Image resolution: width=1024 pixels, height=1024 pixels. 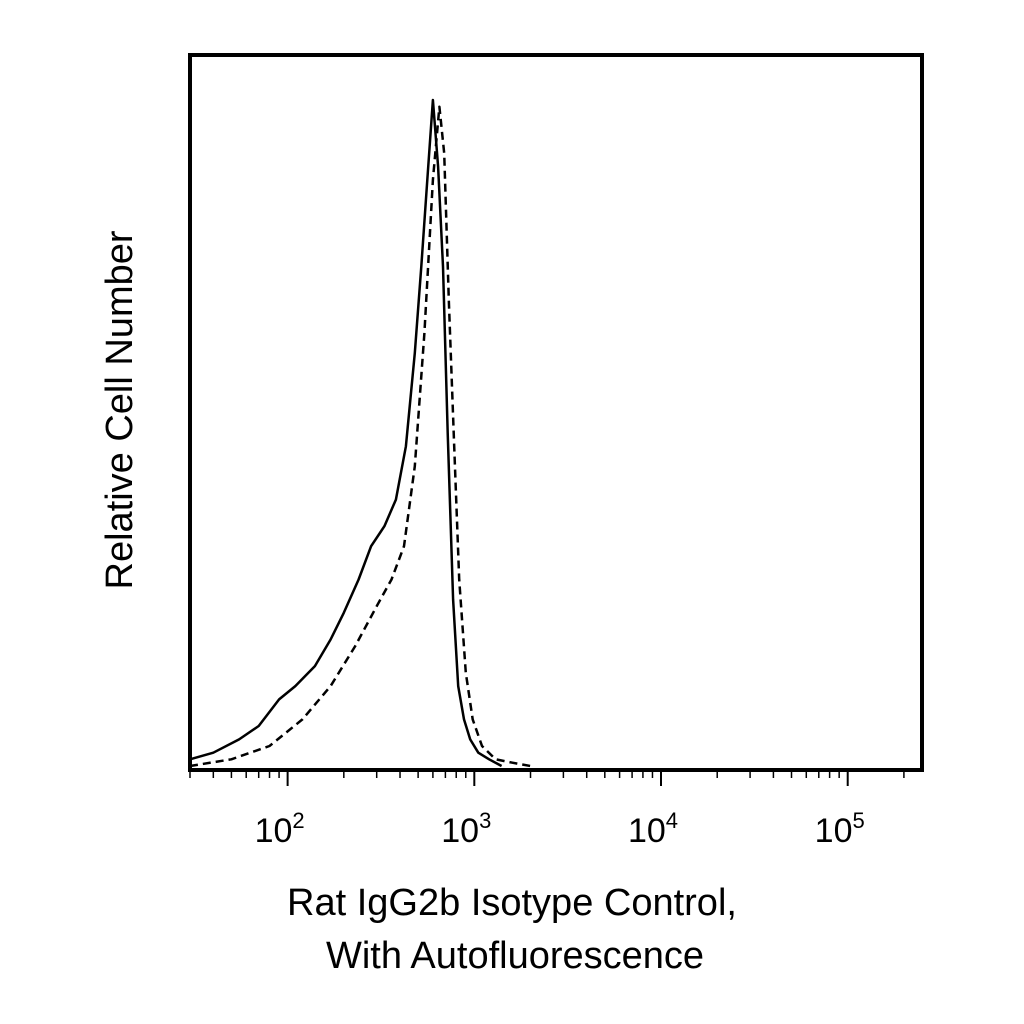 What do you see at coordinates (512, 903) in the screenshot?
I see `x-axis-label-line-1: Rat IgG2b Isotype Control,` at bounding box center [512, 903].